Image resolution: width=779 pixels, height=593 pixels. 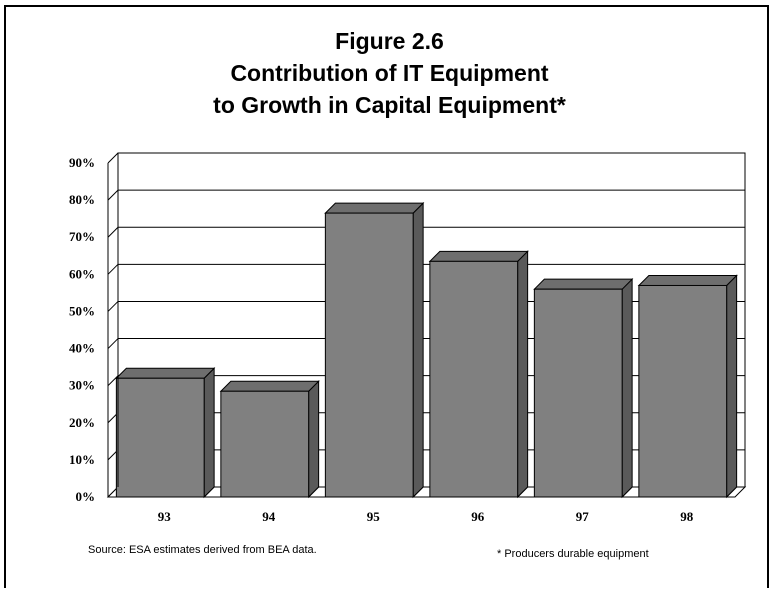 What do you see at coordinates (165, 516) in the screenshot?
I see `x-category-label: 93` at bounding box center [165, 516].